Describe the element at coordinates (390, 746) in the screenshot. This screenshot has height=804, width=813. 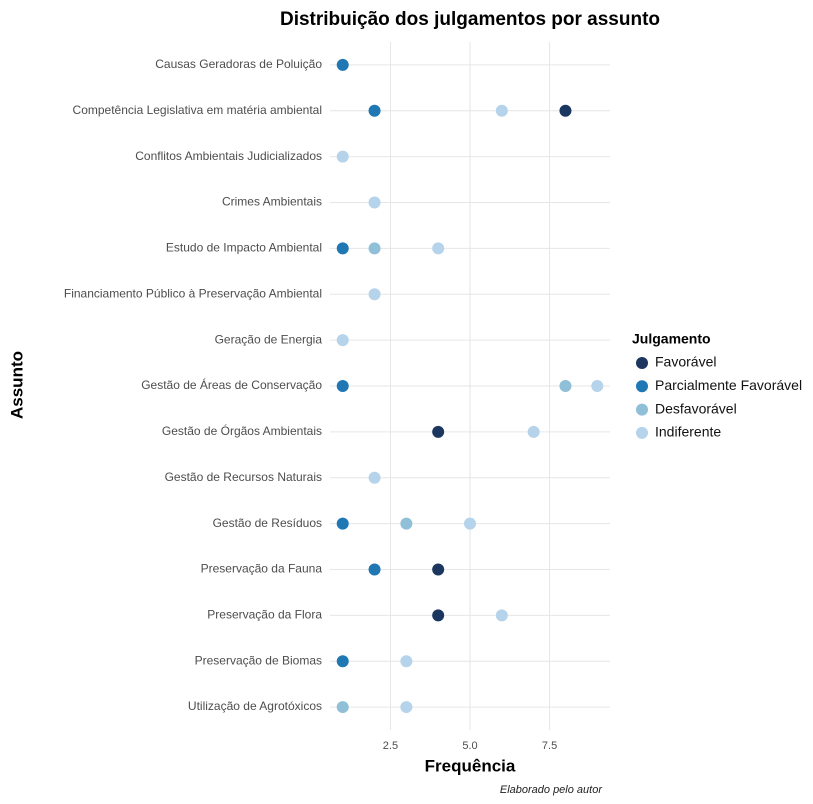
I see `x-tick-label: 2.5` at that location.